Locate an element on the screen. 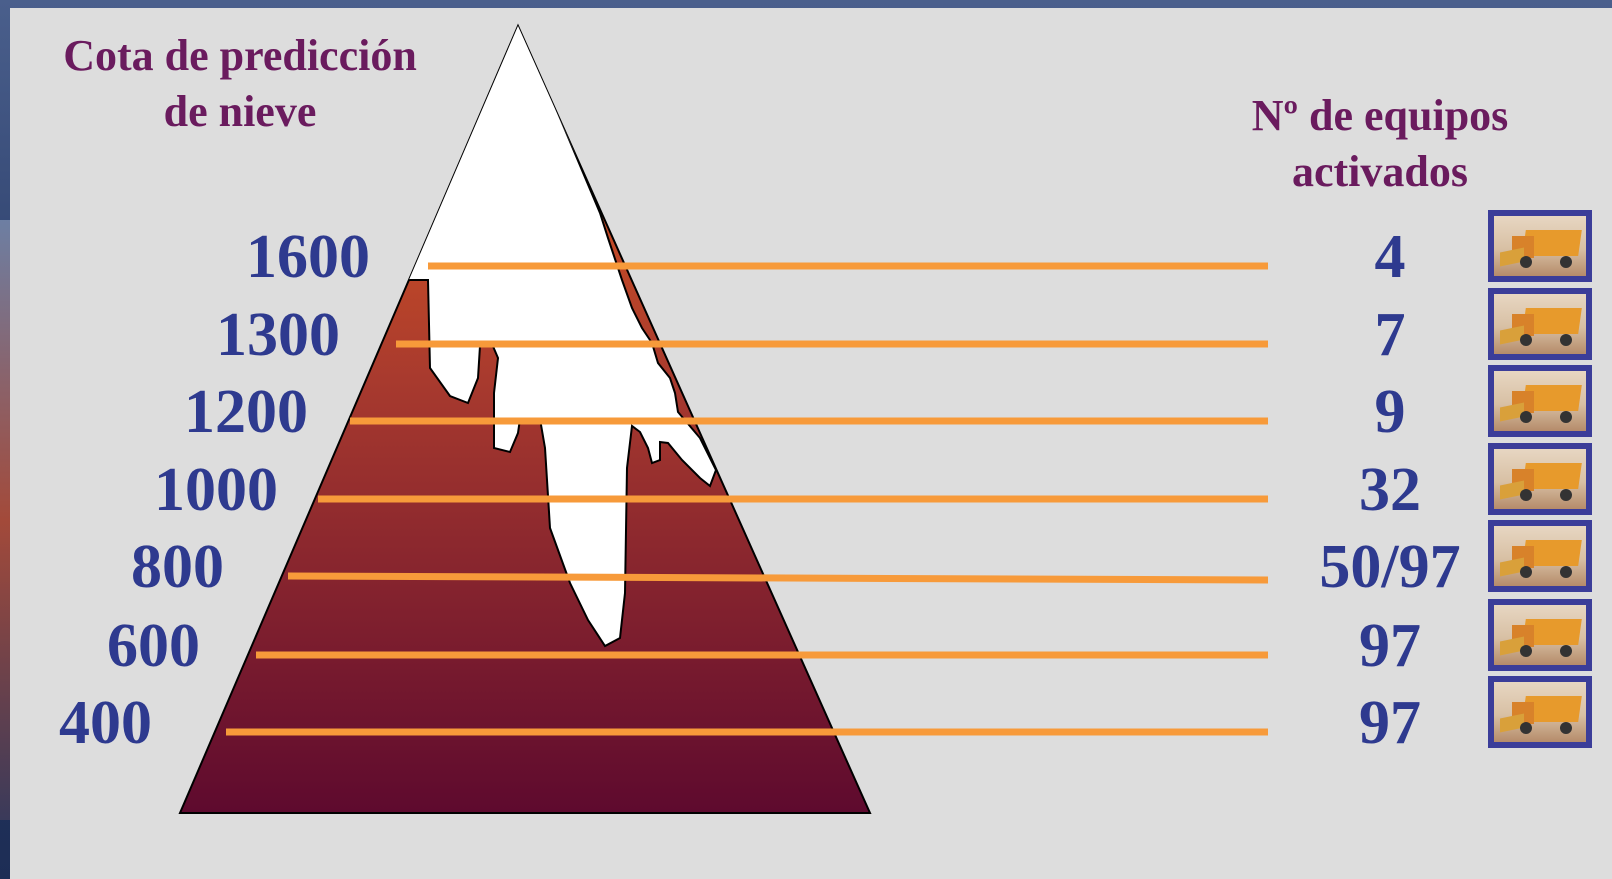 Image resolution: width=1612 pixels, height=879 pixels. teams-heading: Nº de equipos activados is located at coordinates (1380, 144).